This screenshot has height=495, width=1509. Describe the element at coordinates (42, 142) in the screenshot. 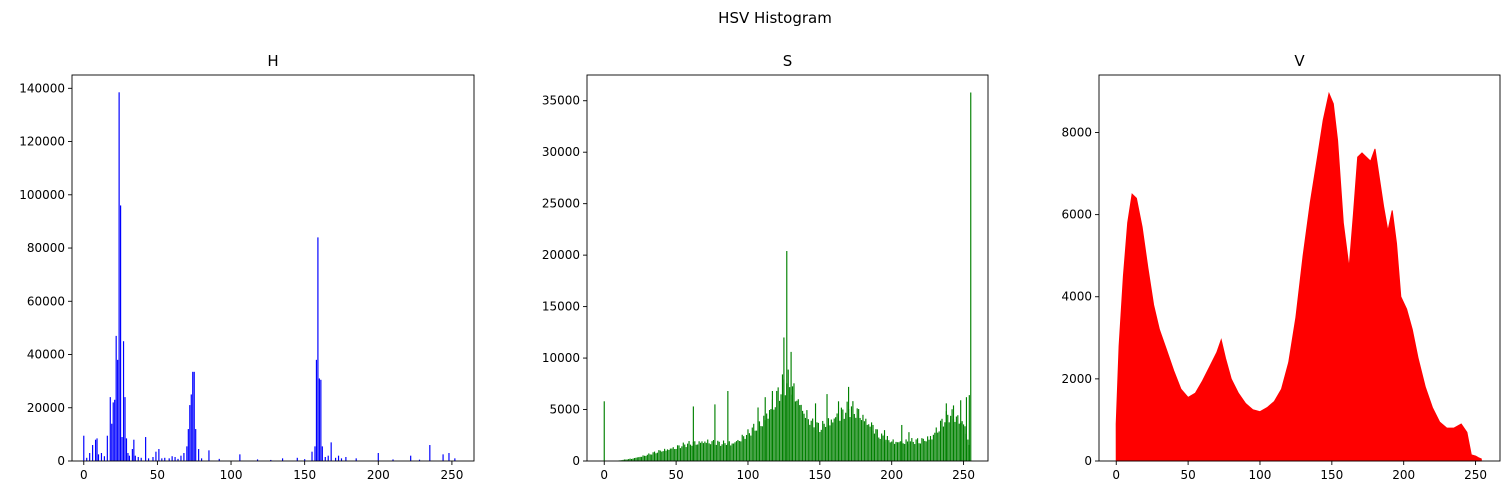

I see `y-tick-label: 120000` at that location.